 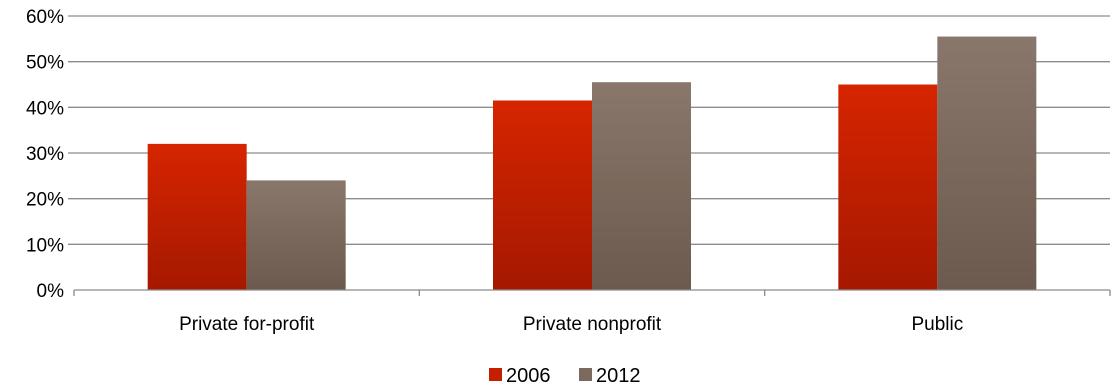 I want to click on bar-2012-private-for-profit, so click(x=296, y=235).